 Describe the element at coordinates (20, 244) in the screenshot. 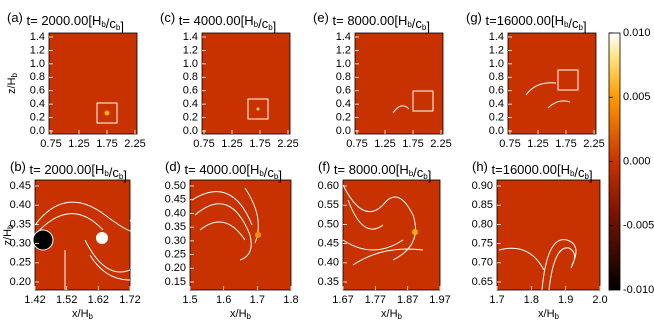

I see `y-tick-label: 0.30` at that location.